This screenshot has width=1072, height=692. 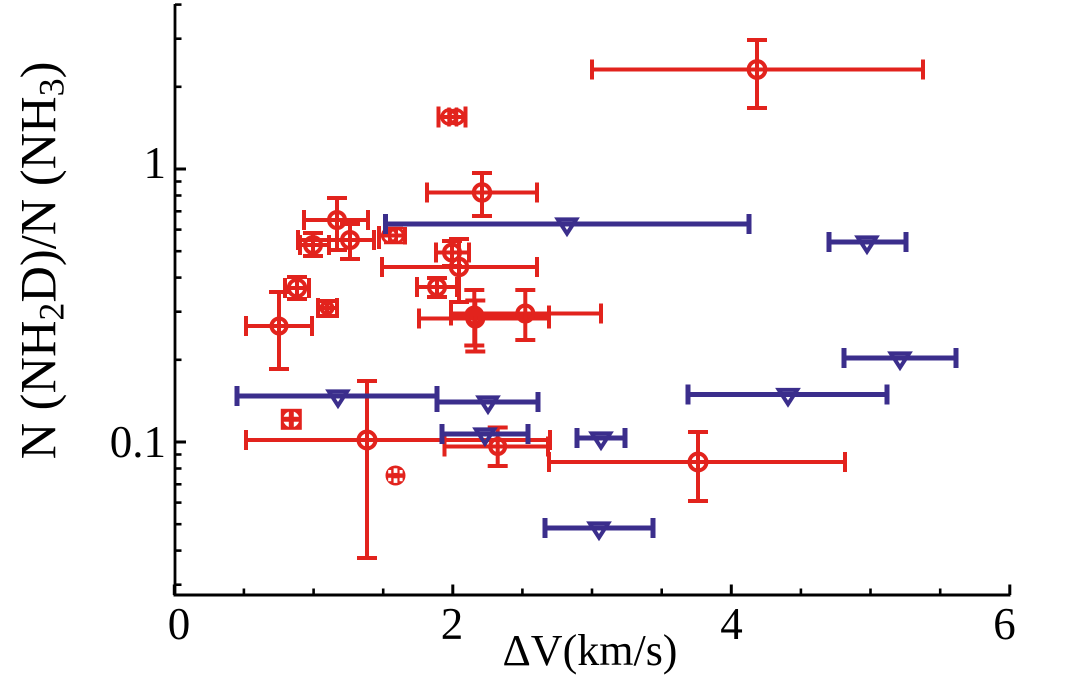 What do you see at coordinates (452, 624) in the screenshot?
I see `svg-text: 2` at bounding box center [452, 624].